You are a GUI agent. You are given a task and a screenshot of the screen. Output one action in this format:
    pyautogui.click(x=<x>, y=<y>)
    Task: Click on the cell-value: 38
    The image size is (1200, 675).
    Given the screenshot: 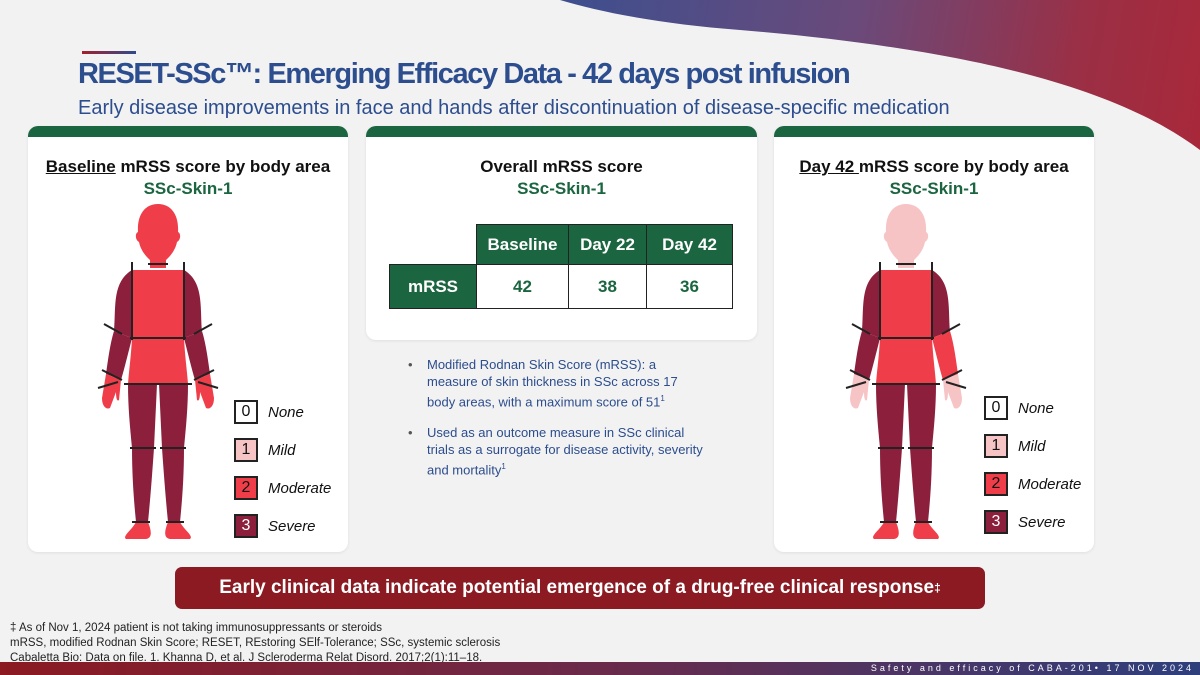 What is the action you would take?
    pyautogui.click(x=607, y=286)
    